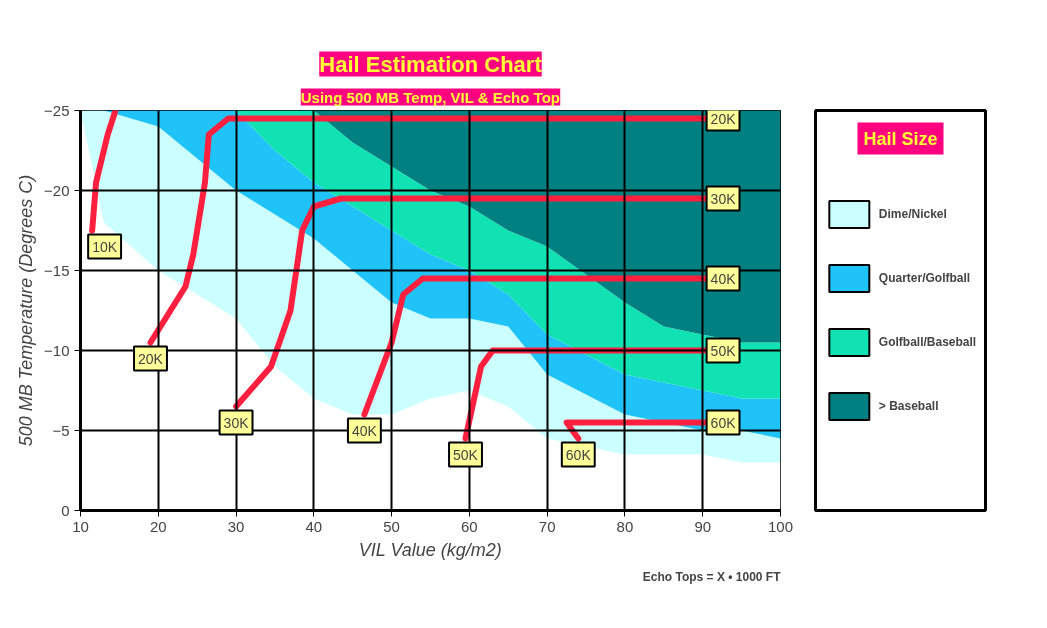 The image size is (1047, 628). Describe the element at coordinates (780, 526) in the screenshot. I see `x-tick-label: 100` at that location.